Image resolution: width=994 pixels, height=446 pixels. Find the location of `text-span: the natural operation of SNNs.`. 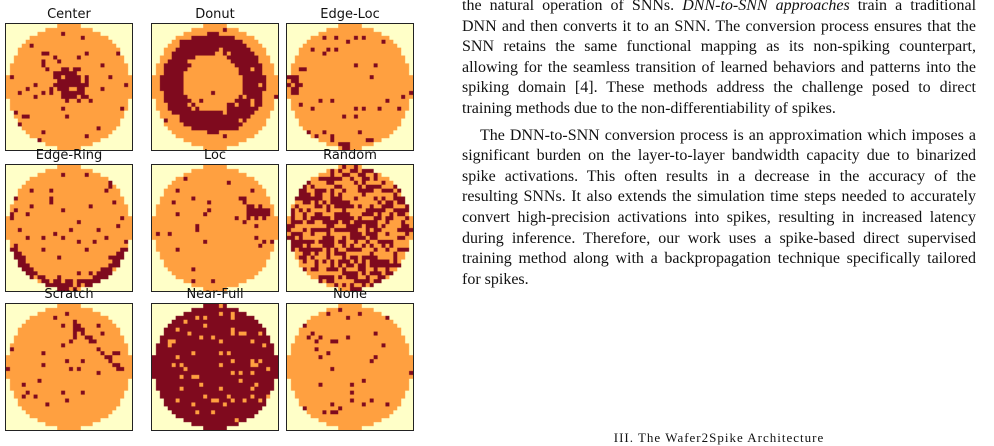

text-span: the natural operation of SNNs. is located at coordinates (572, 7).